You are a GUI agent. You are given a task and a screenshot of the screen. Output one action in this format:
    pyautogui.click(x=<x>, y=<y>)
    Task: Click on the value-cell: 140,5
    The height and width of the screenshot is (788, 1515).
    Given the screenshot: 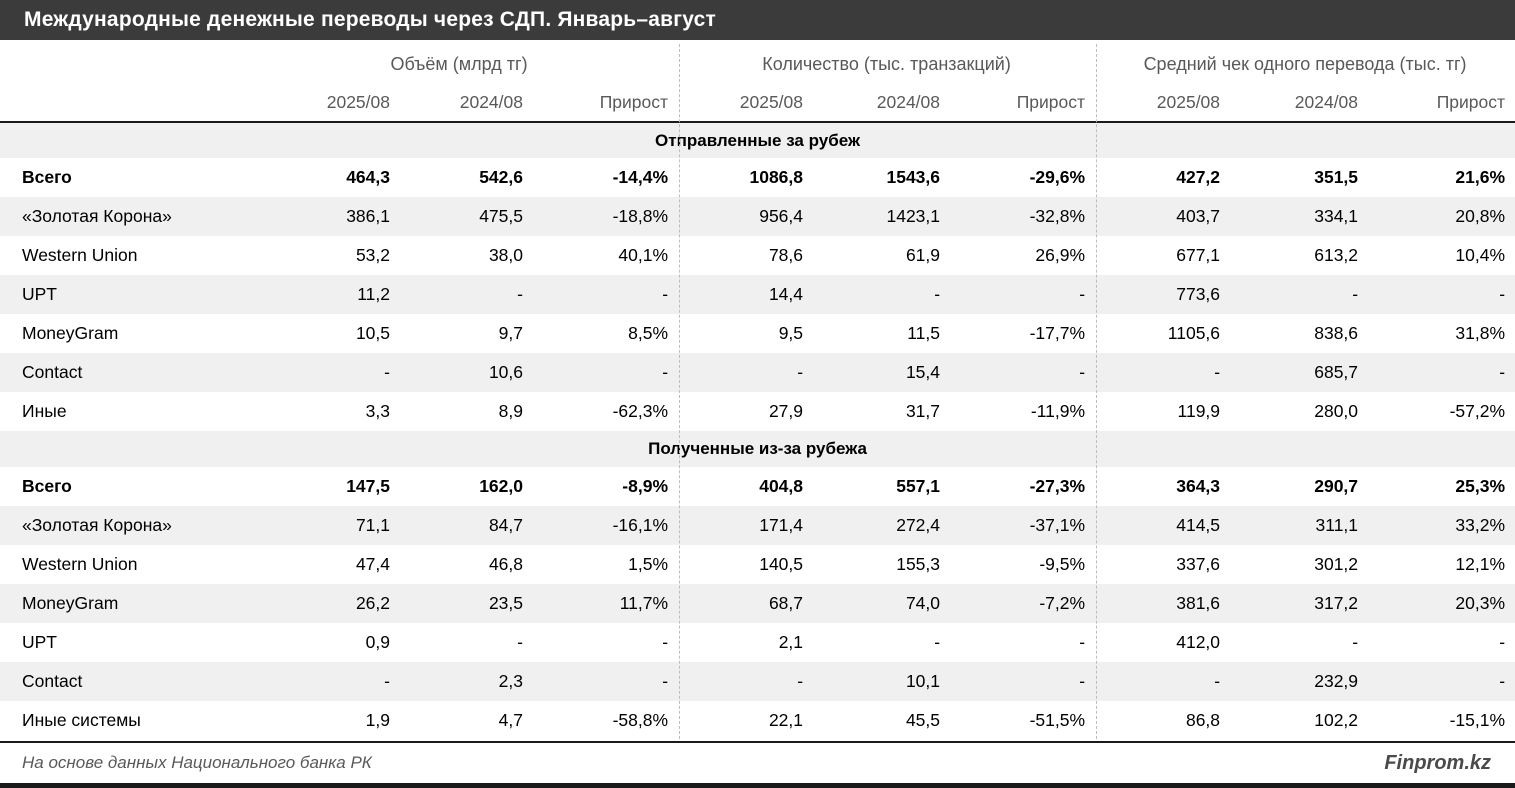 What is the action you would take?
    pyautogui.click(x=781, y=564)
    